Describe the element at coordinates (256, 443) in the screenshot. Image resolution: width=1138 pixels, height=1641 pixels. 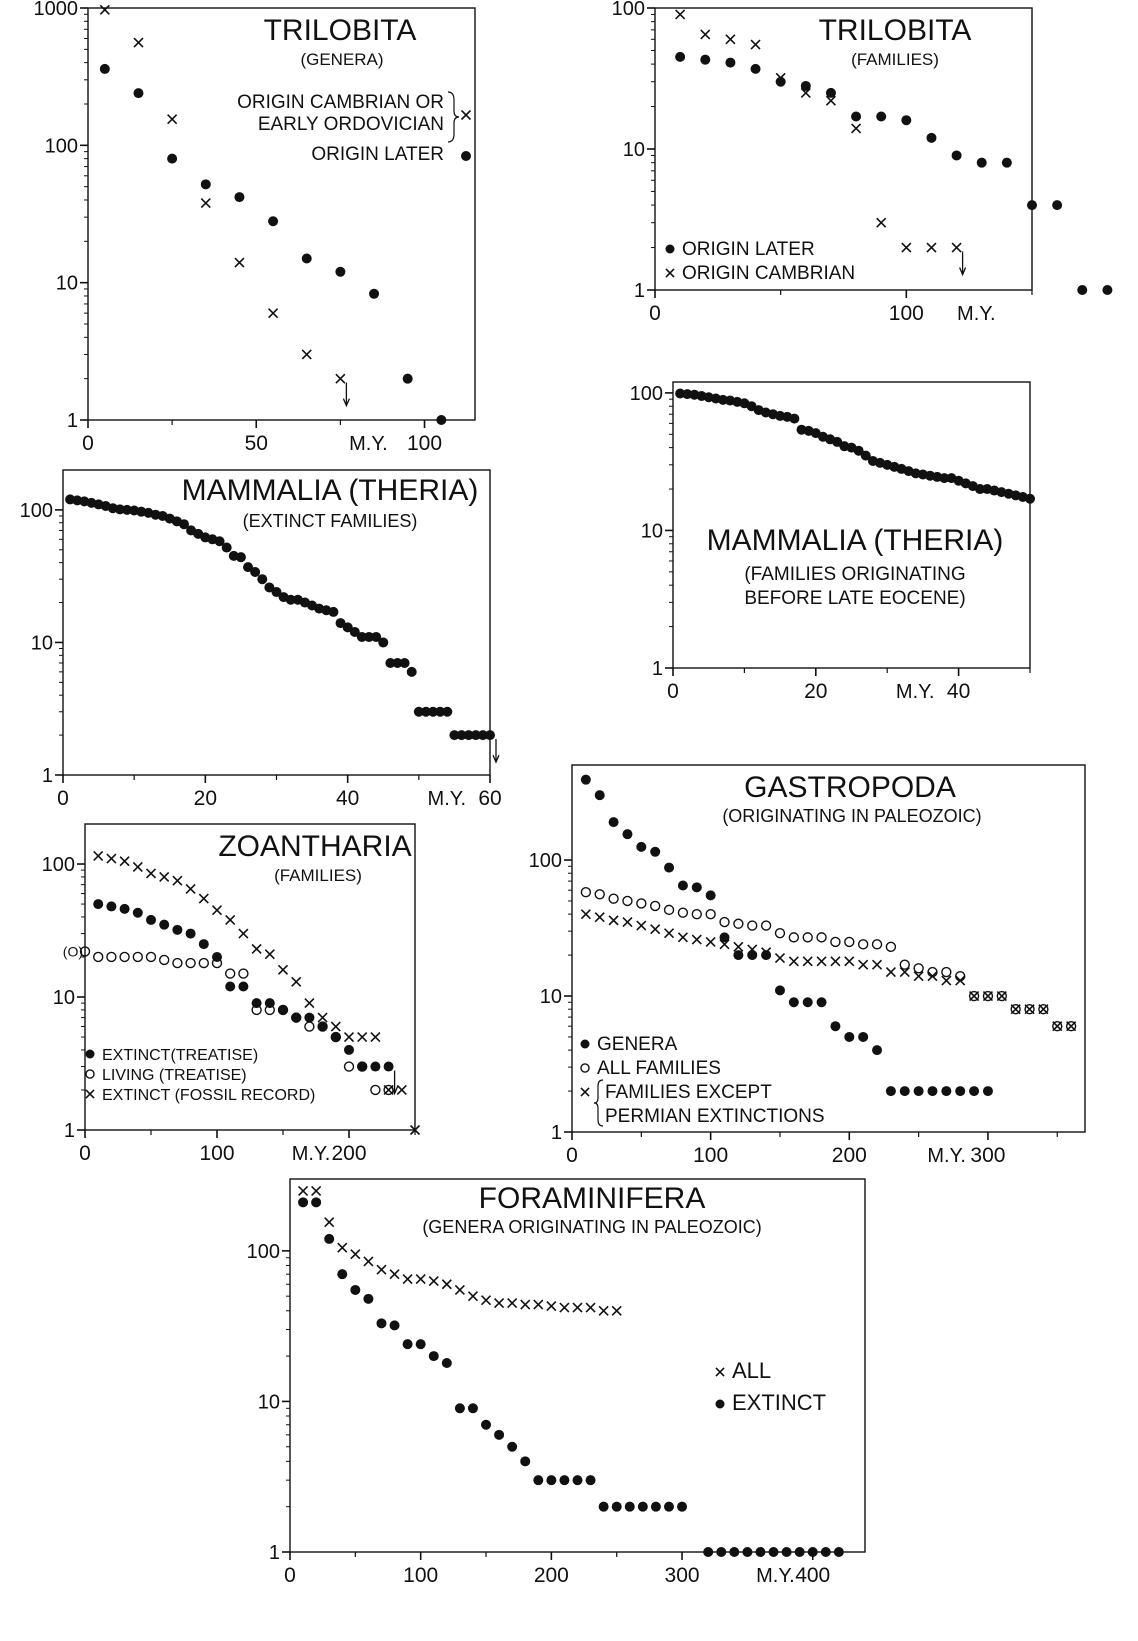
I see `x-tick-label: 50` at that location.